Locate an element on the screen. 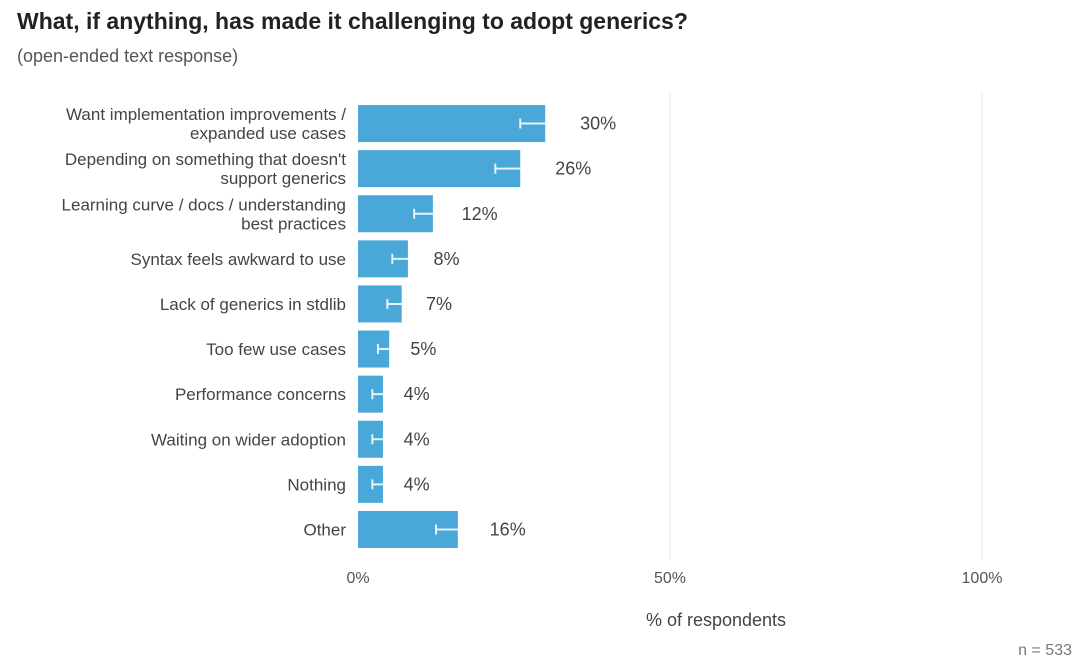 The height and width of the screenshot is (670, 1080). data-label: 7% is located at coordinates (439, 304).